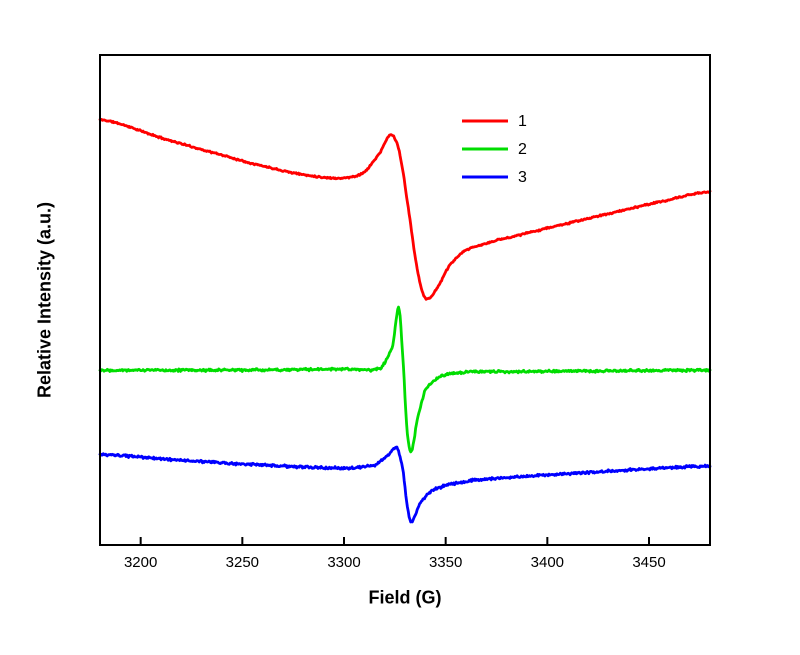 Image resolution: width=800 pixels, height=655 pixels. I want to click on legend-label-3: 3, so click(522, 177).